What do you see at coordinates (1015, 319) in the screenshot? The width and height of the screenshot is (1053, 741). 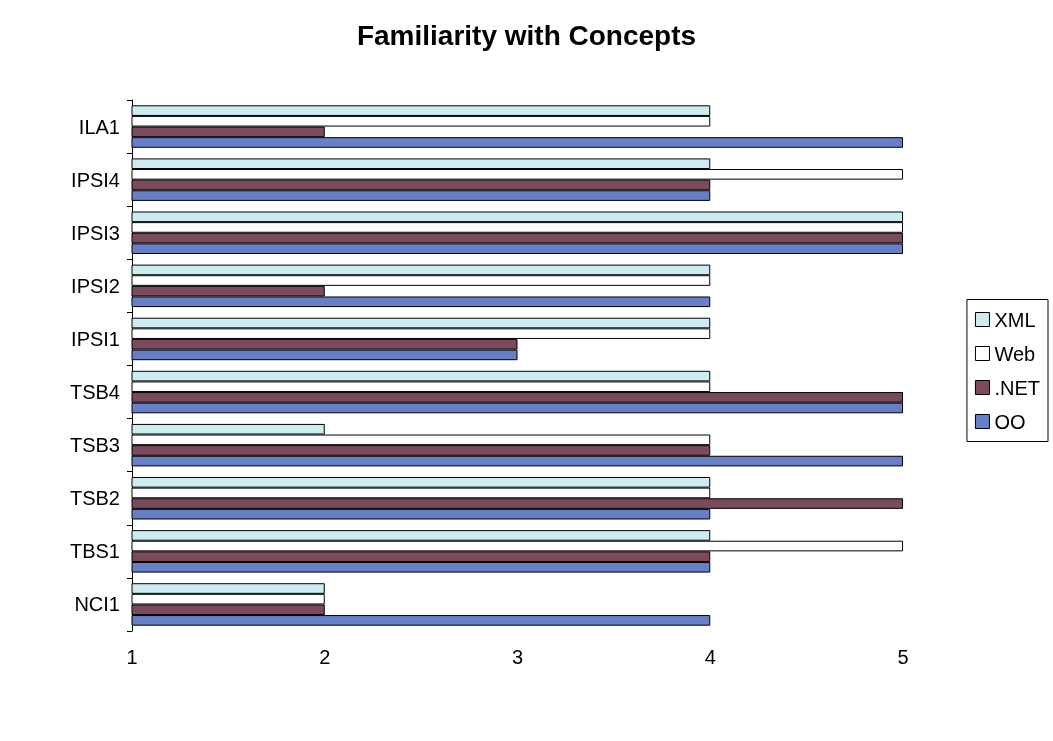 I see `legend-label: XML` at bounding box center [1015, 319].